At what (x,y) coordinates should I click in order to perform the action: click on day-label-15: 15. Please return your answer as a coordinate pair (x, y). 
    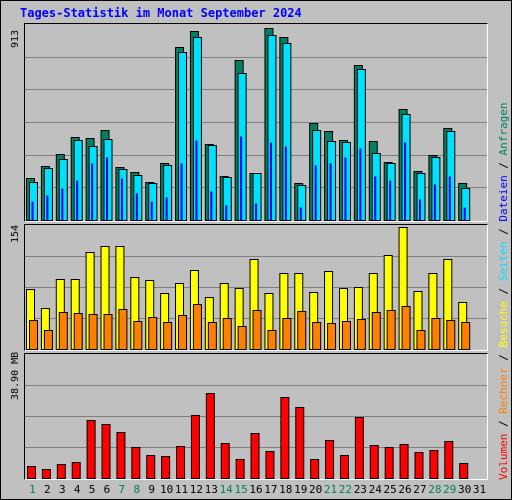
    Looking at the image, I should click on (241, 489).